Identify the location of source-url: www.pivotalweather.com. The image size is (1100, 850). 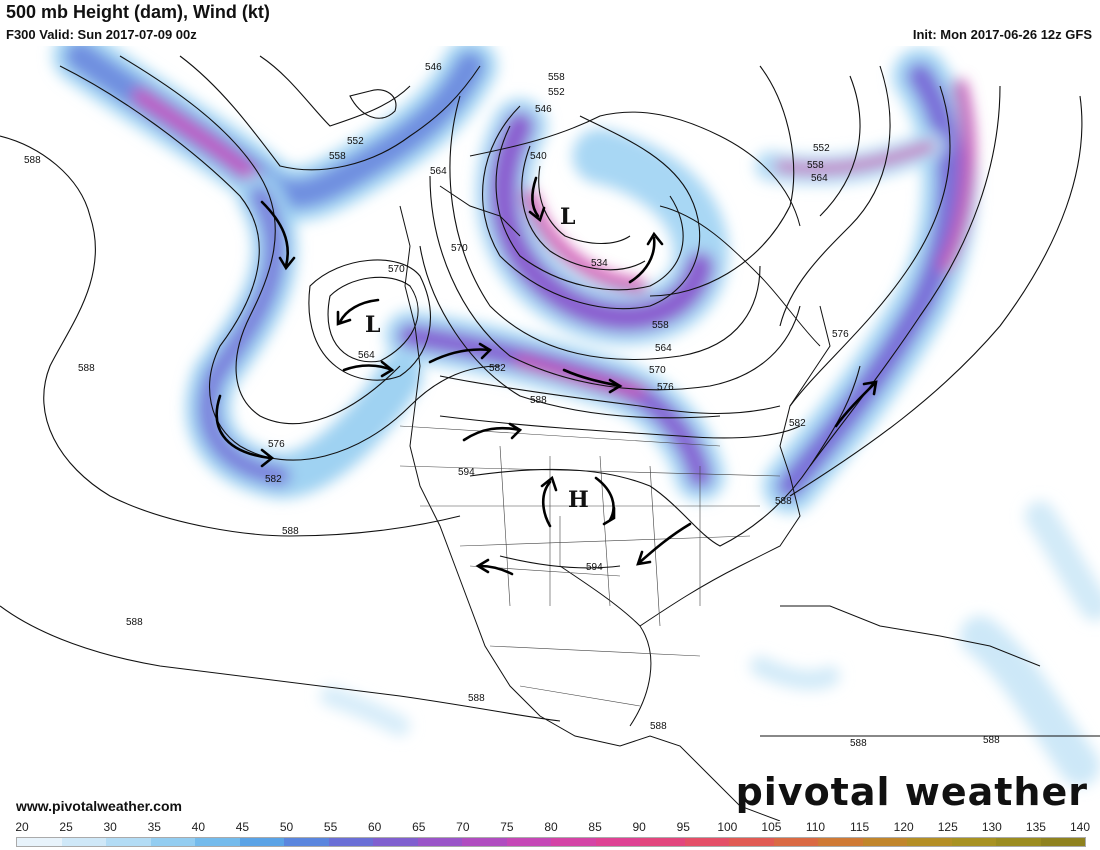
(99, 806).